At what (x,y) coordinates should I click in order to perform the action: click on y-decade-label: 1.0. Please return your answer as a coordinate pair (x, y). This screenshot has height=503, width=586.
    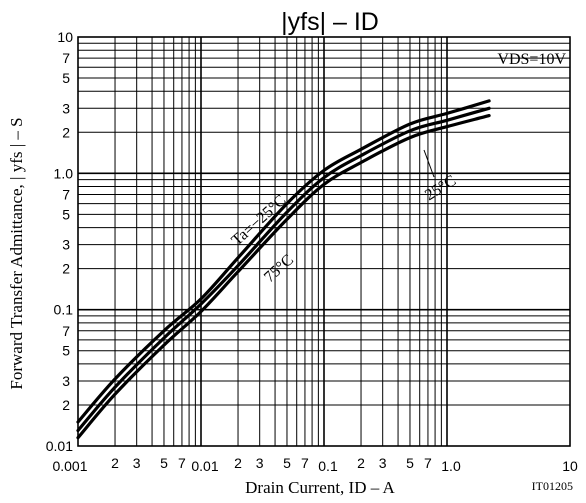
    Looking at the image, I should click on (64, 173).